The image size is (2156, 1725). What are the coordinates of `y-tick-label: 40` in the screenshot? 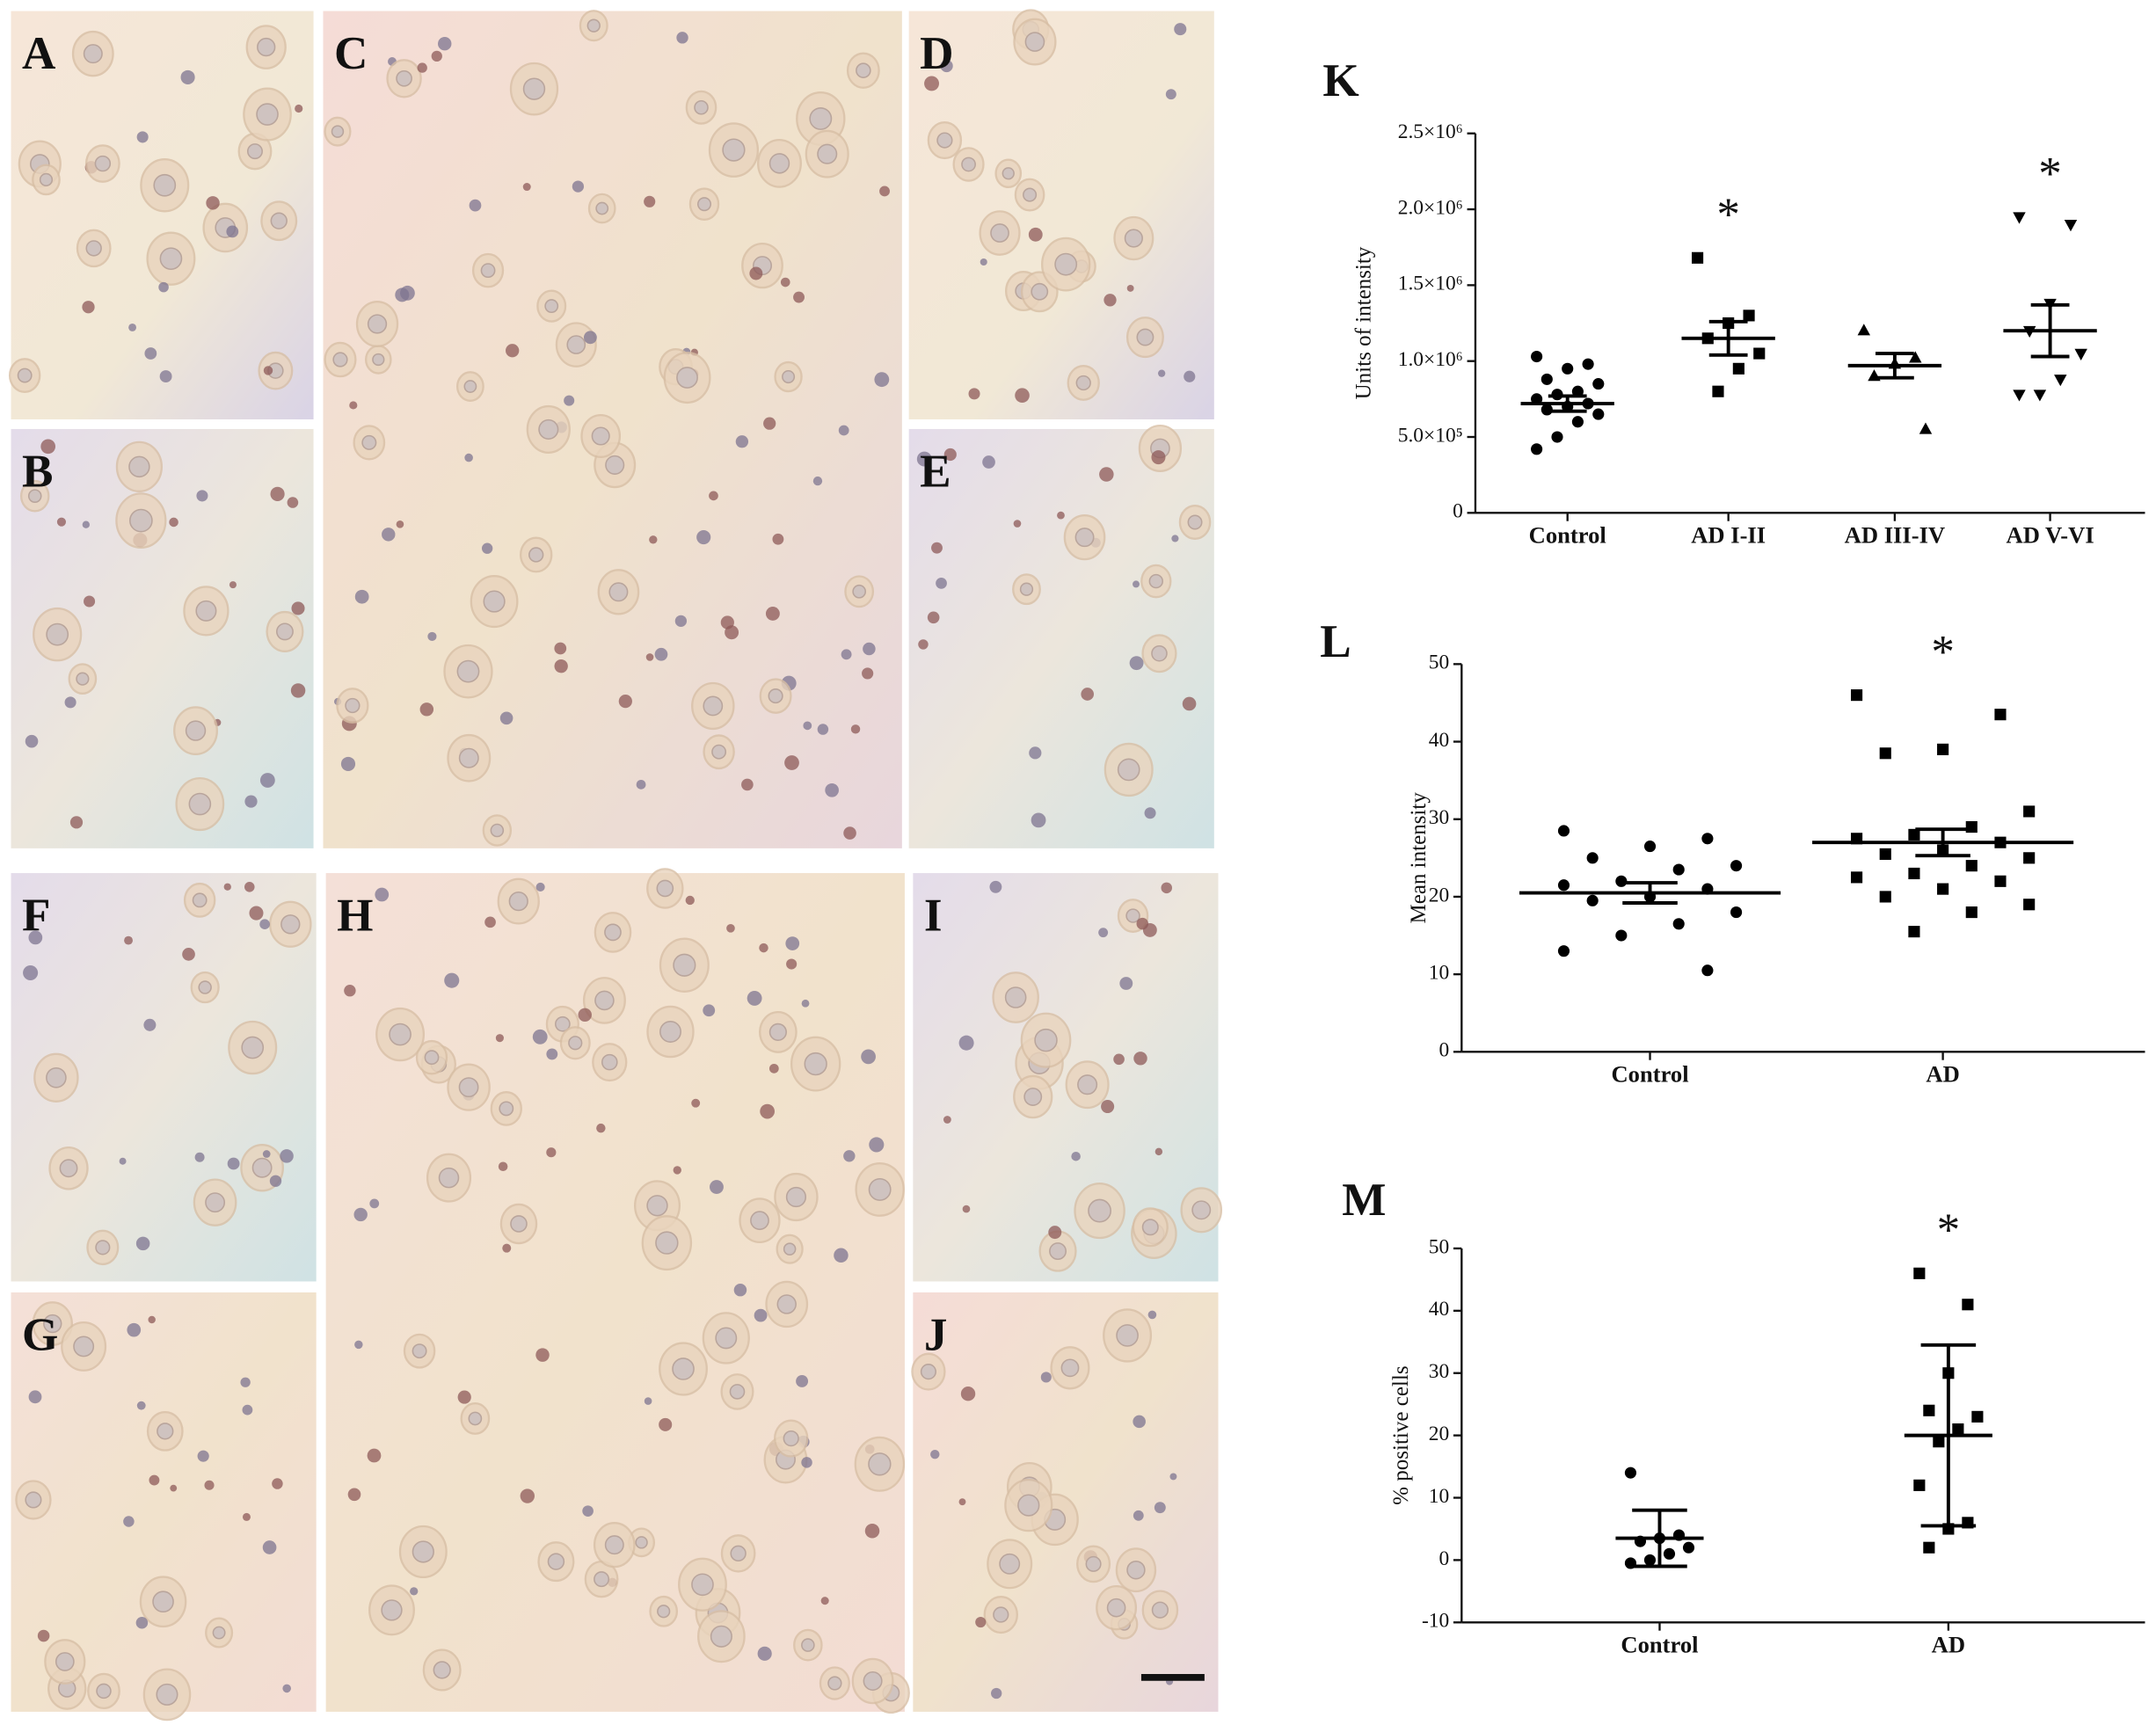 It's located at (1439, 1309).